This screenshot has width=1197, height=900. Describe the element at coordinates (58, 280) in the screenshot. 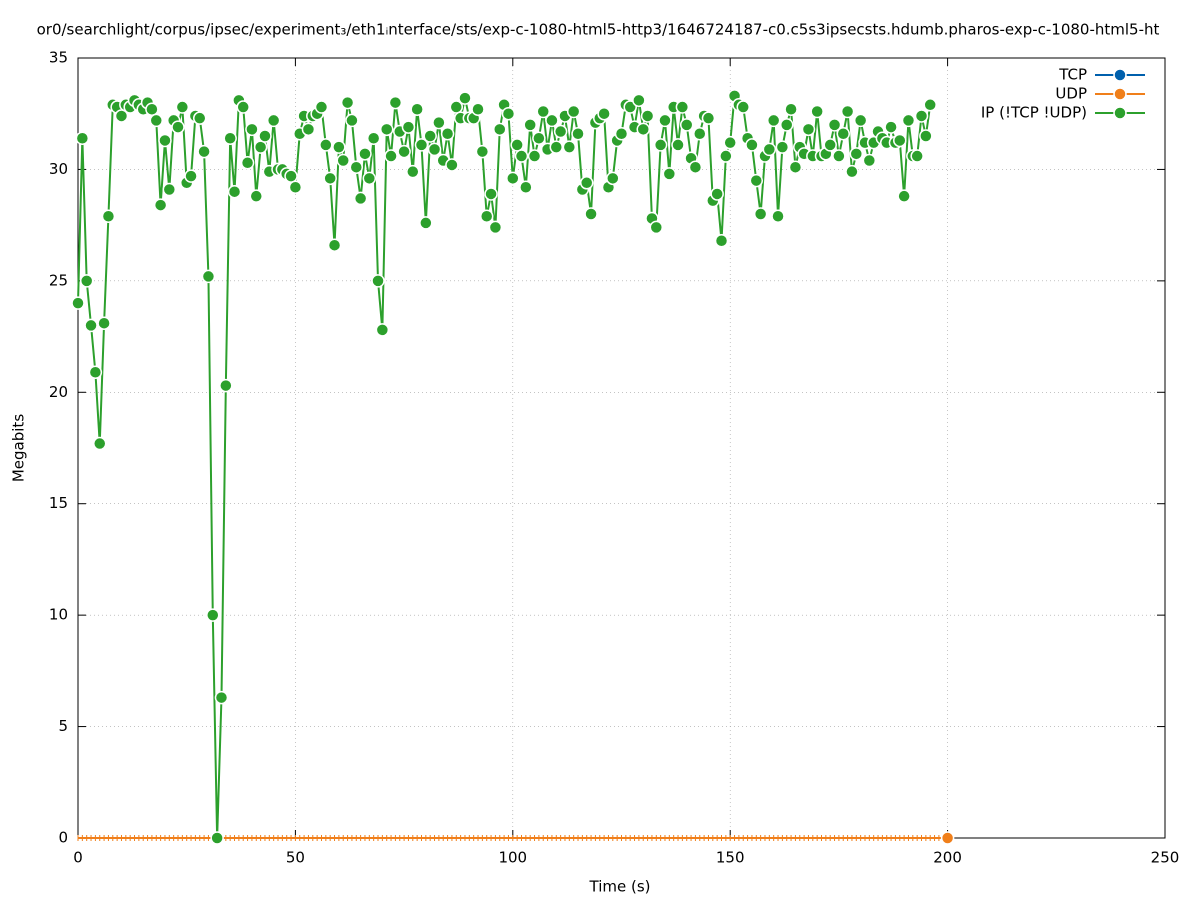

I see `y-tick-label: 25` at that location.